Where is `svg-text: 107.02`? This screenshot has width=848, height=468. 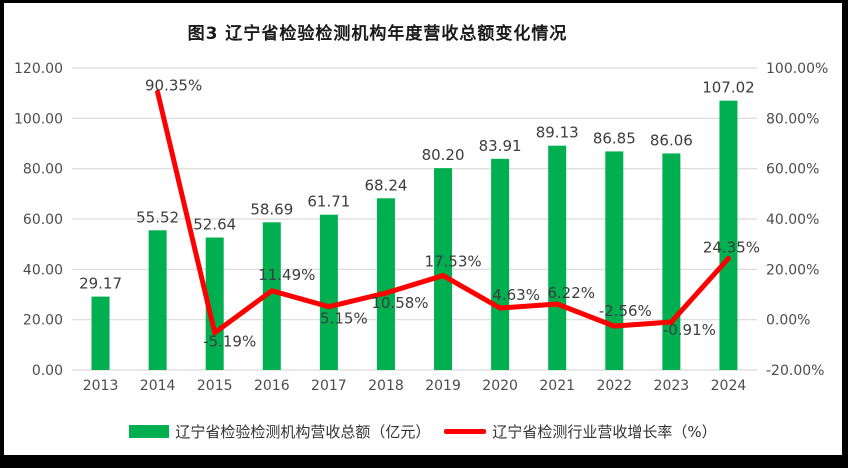 svg-text: 107.02 is located at coordinates (728, 88).